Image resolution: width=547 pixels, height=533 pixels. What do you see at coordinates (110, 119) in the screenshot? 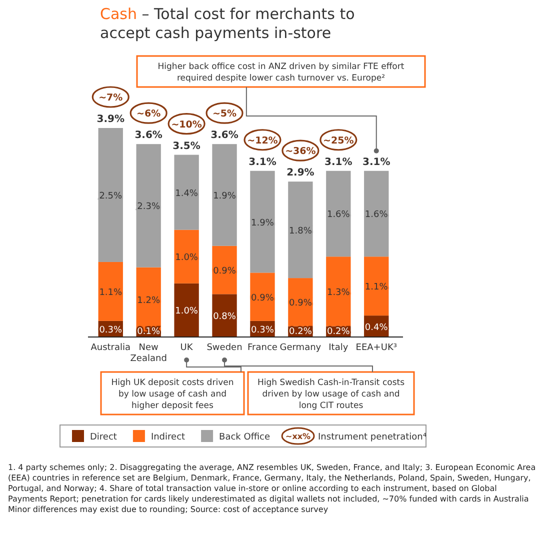
I see `total-label: 3.9%` at bounding box center [110, 119].